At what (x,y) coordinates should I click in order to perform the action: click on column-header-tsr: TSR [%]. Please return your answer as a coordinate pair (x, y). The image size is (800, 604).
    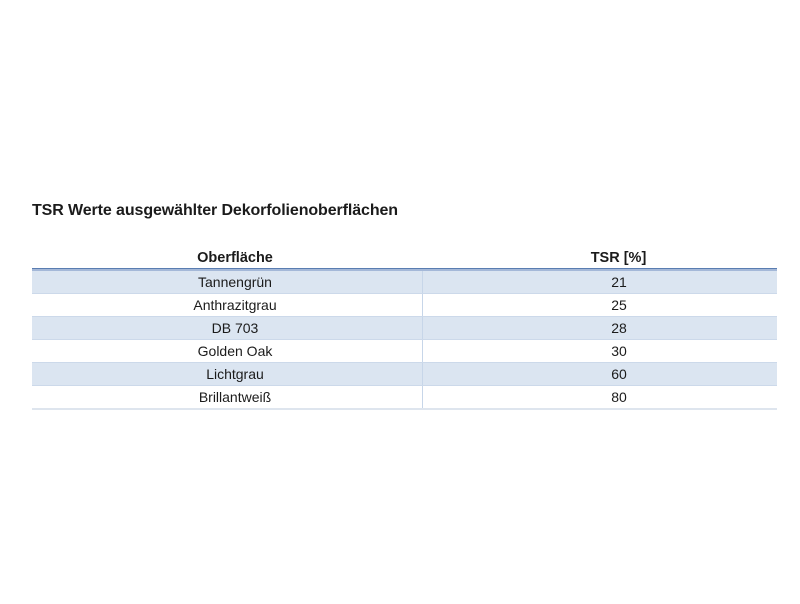
    Looking at the image, I should click on (618, 258).